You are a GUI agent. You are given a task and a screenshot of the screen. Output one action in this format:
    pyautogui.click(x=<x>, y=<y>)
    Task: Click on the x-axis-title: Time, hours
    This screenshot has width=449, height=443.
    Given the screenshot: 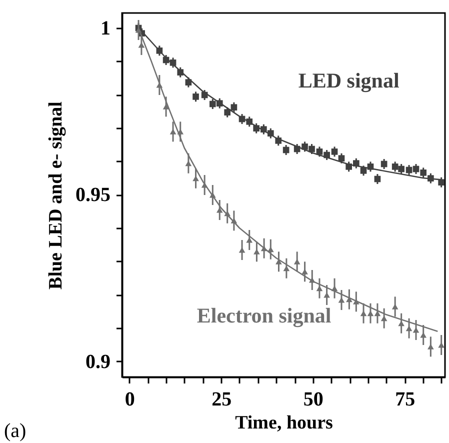 What is the action you would take?
    pyautogui.click(x=284, y=423)
    